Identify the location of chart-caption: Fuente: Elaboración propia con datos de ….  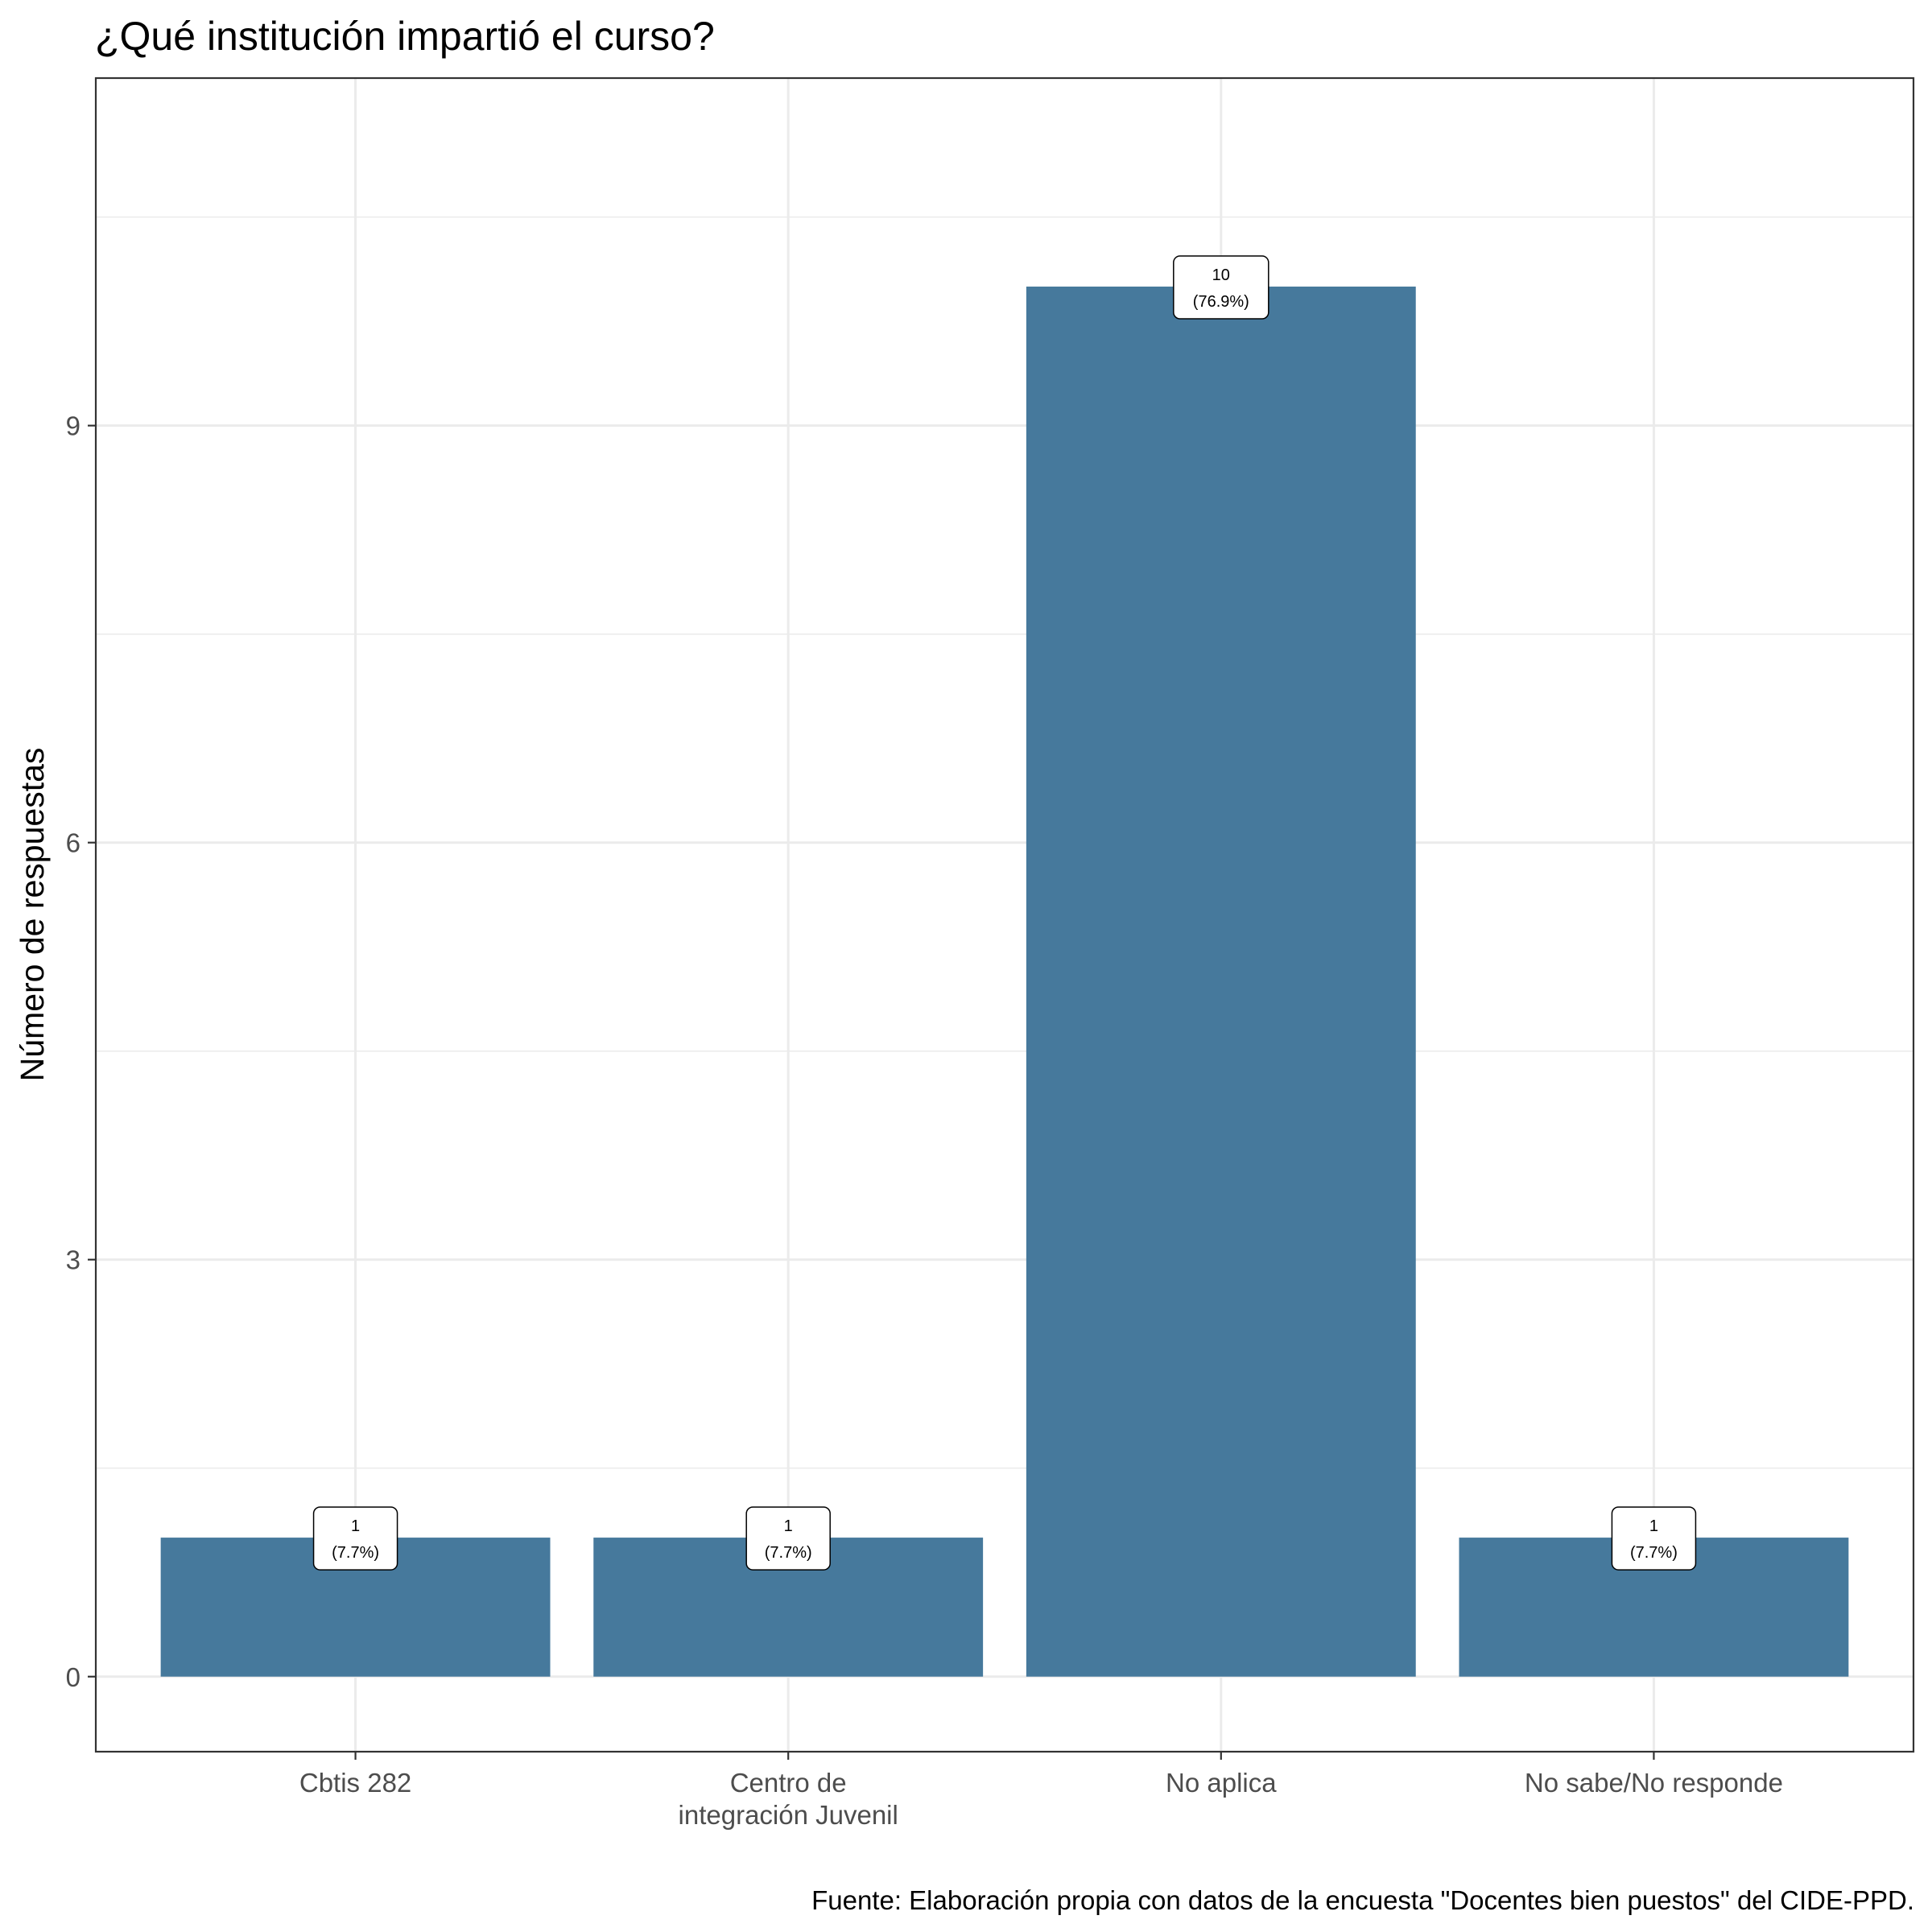
(1362, 1900).